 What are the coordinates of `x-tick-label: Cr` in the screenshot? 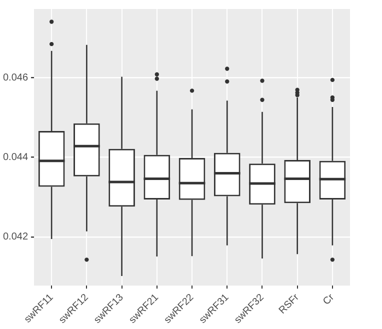 It's located at (329, 300).